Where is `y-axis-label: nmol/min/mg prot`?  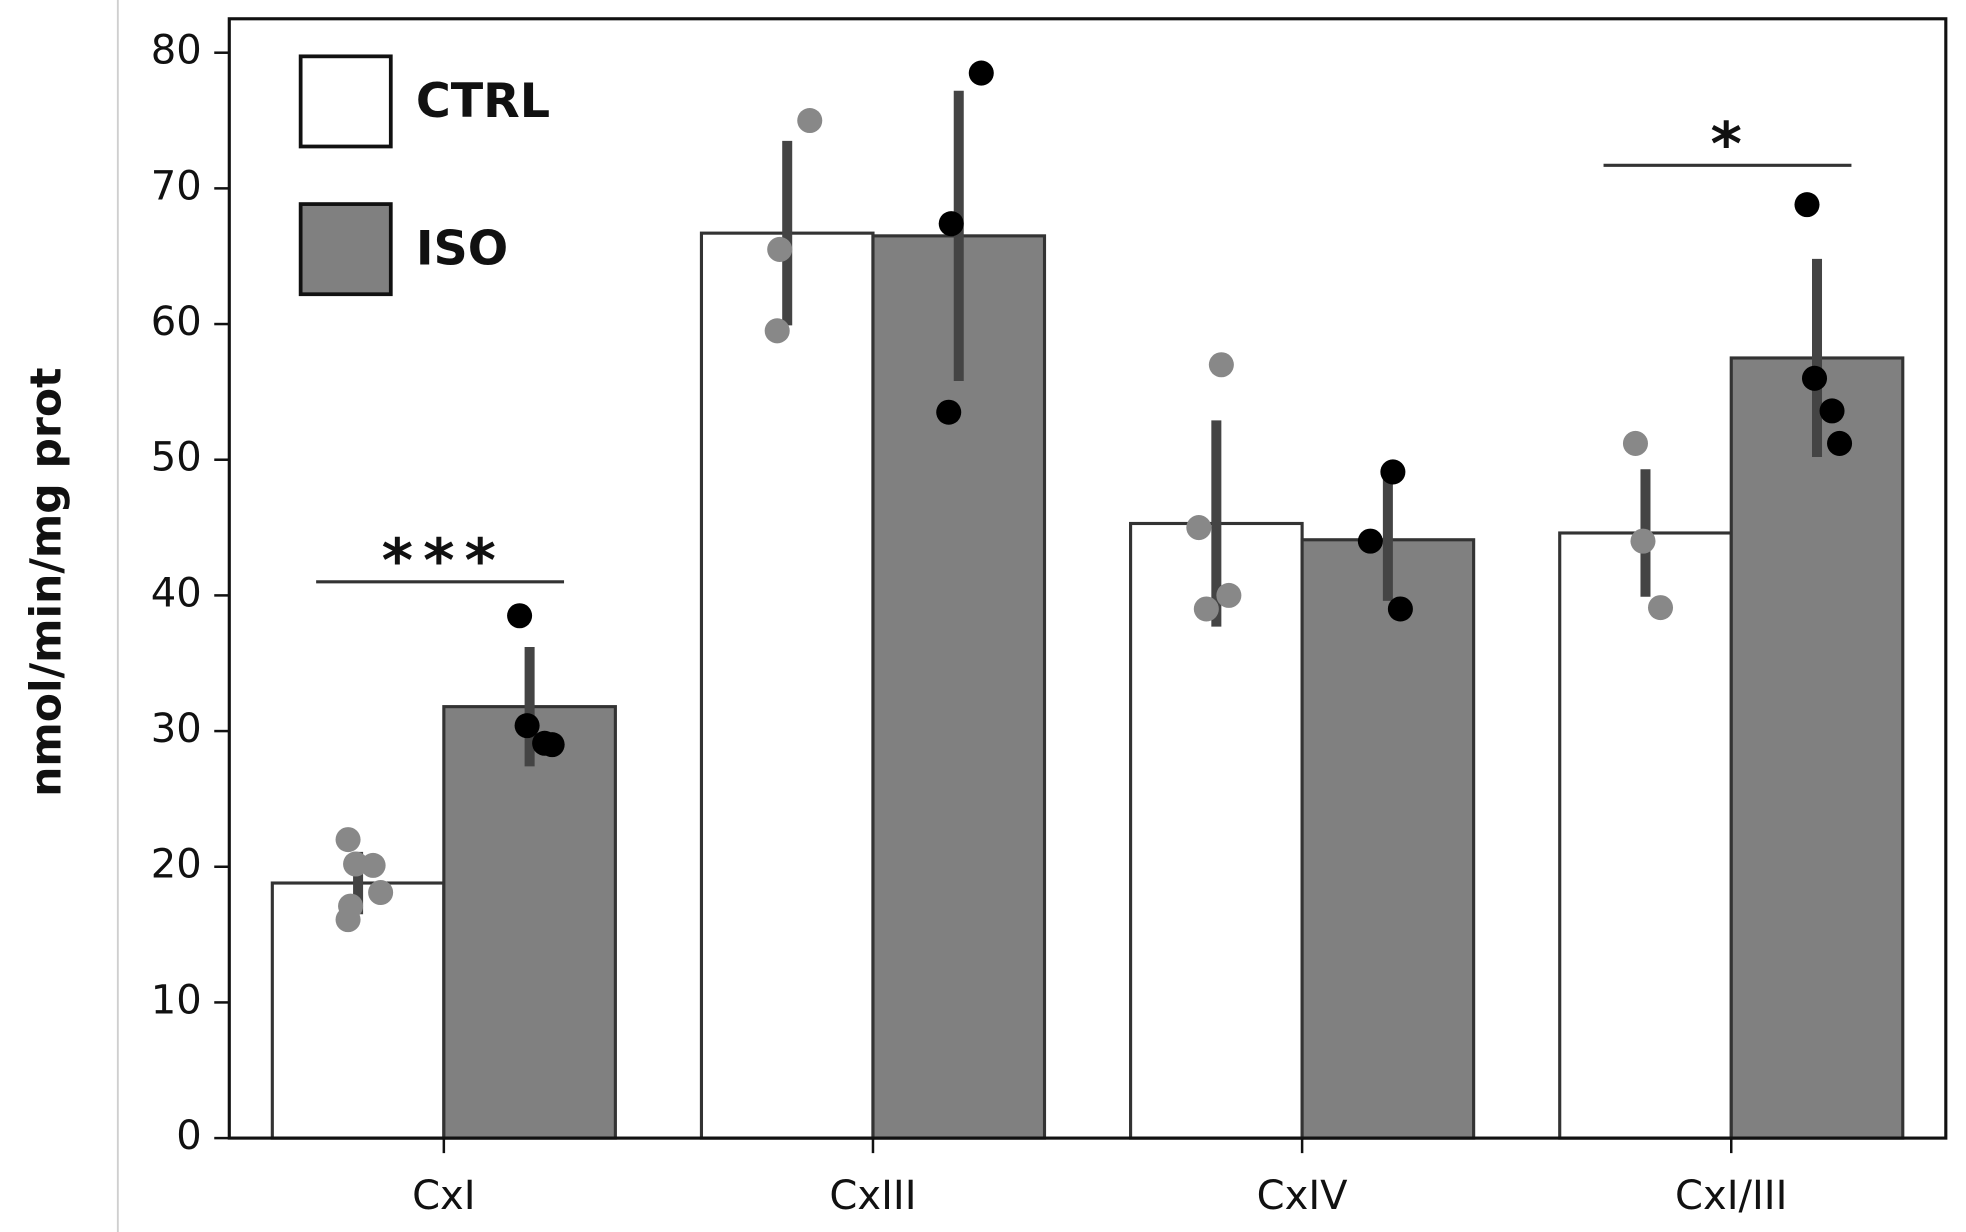 y-axis-label: nmol/min/mg prot is located at coordinates (46, 582).